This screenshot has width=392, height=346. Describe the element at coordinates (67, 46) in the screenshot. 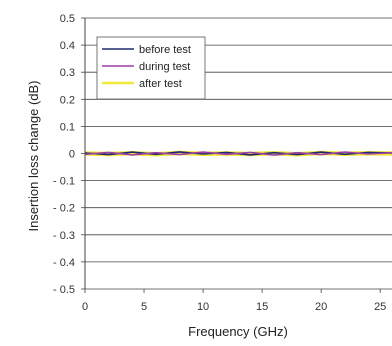

I see `y-tick-label: 0.4` at that location.